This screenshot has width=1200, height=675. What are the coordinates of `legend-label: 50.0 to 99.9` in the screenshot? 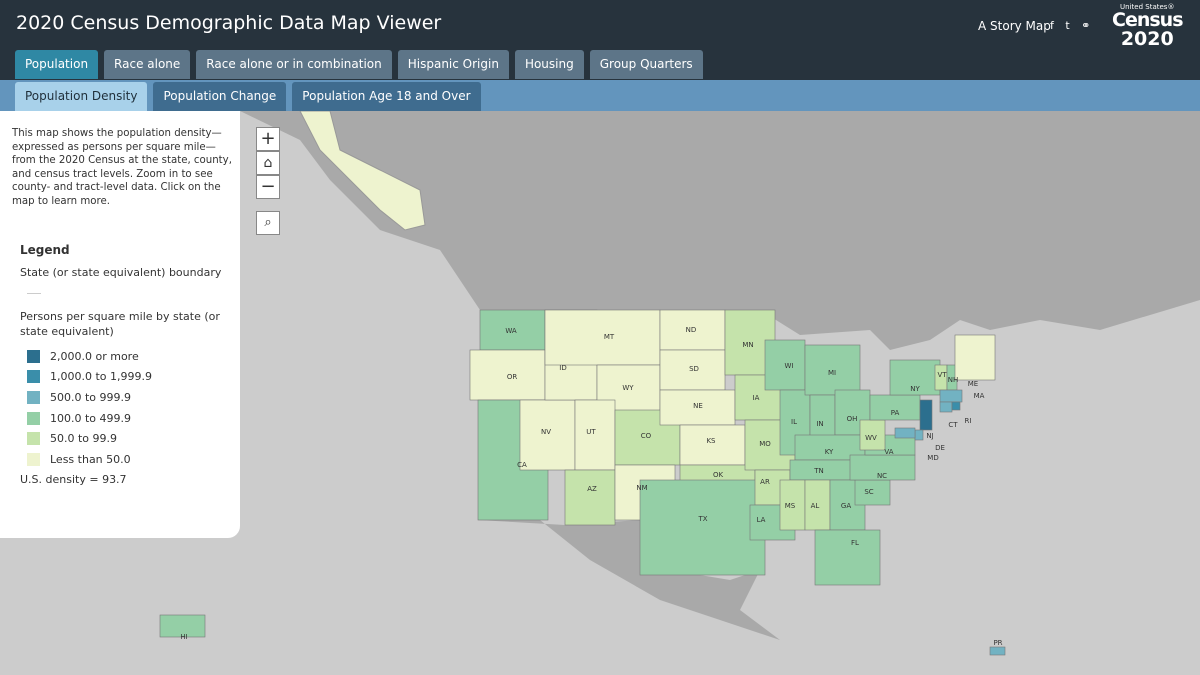 It's located at (84, 439).